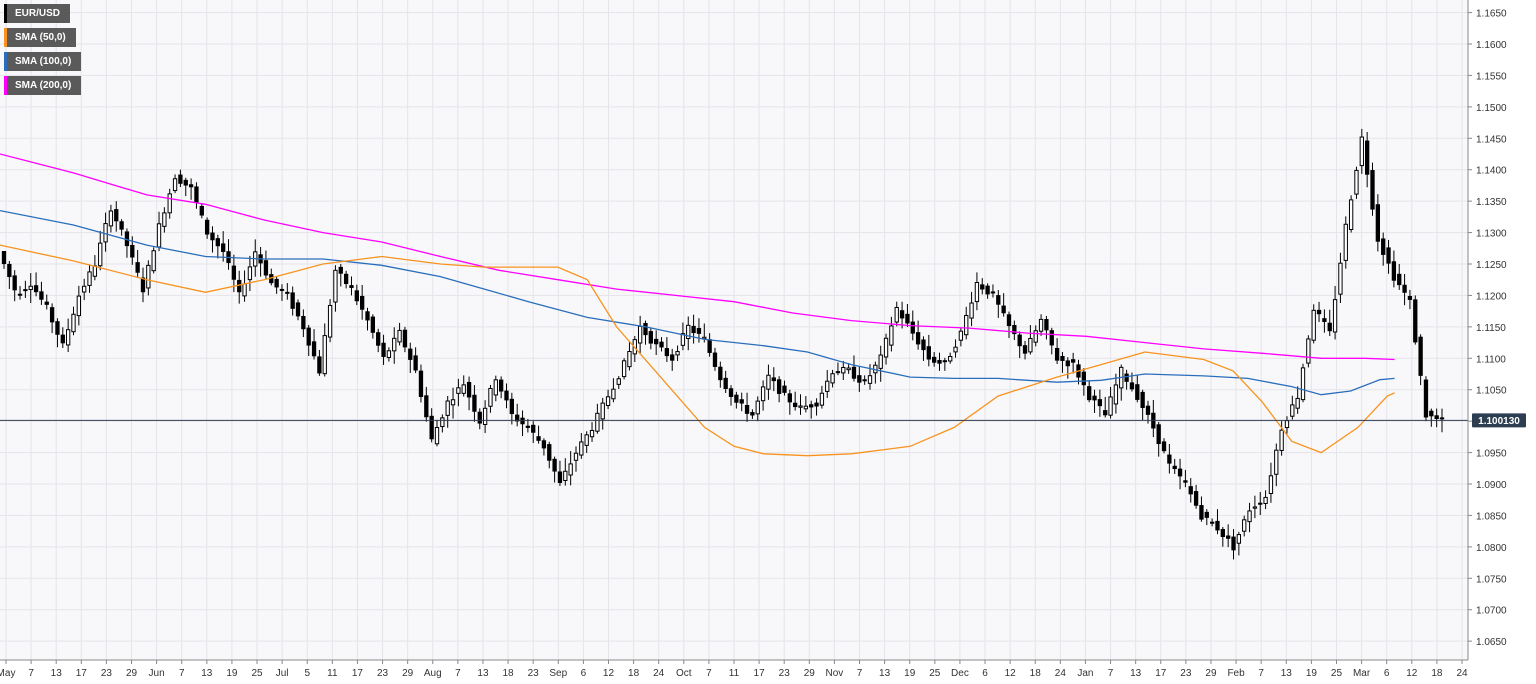 The width and height of the screenshot is (1536, 684). I want to click on x-tick-label: Jun, so click(157, 673).